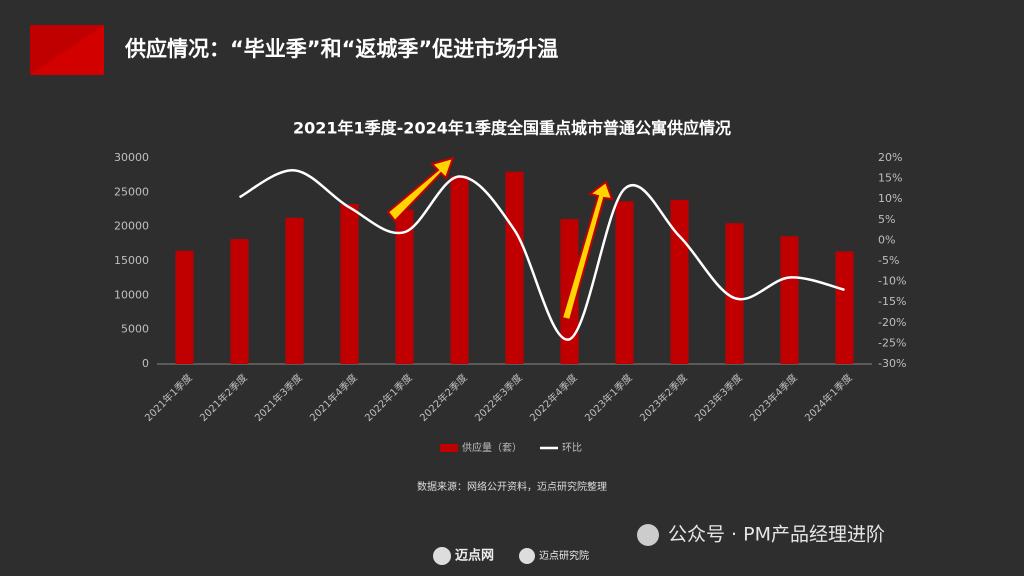  What do you see at coordinates (131, 191) in the screenshot?
I see `y-tick-label: 25000` at bounding box center [131, 191].